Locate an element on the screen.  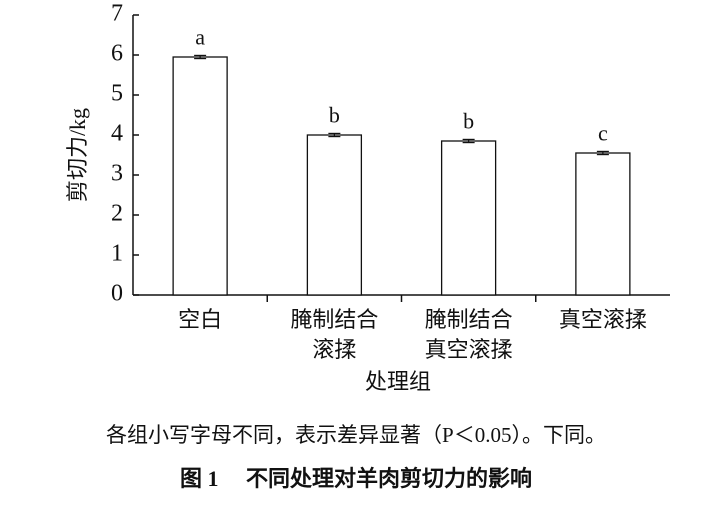
significance-letter: c is located at coordinates (603, 132).